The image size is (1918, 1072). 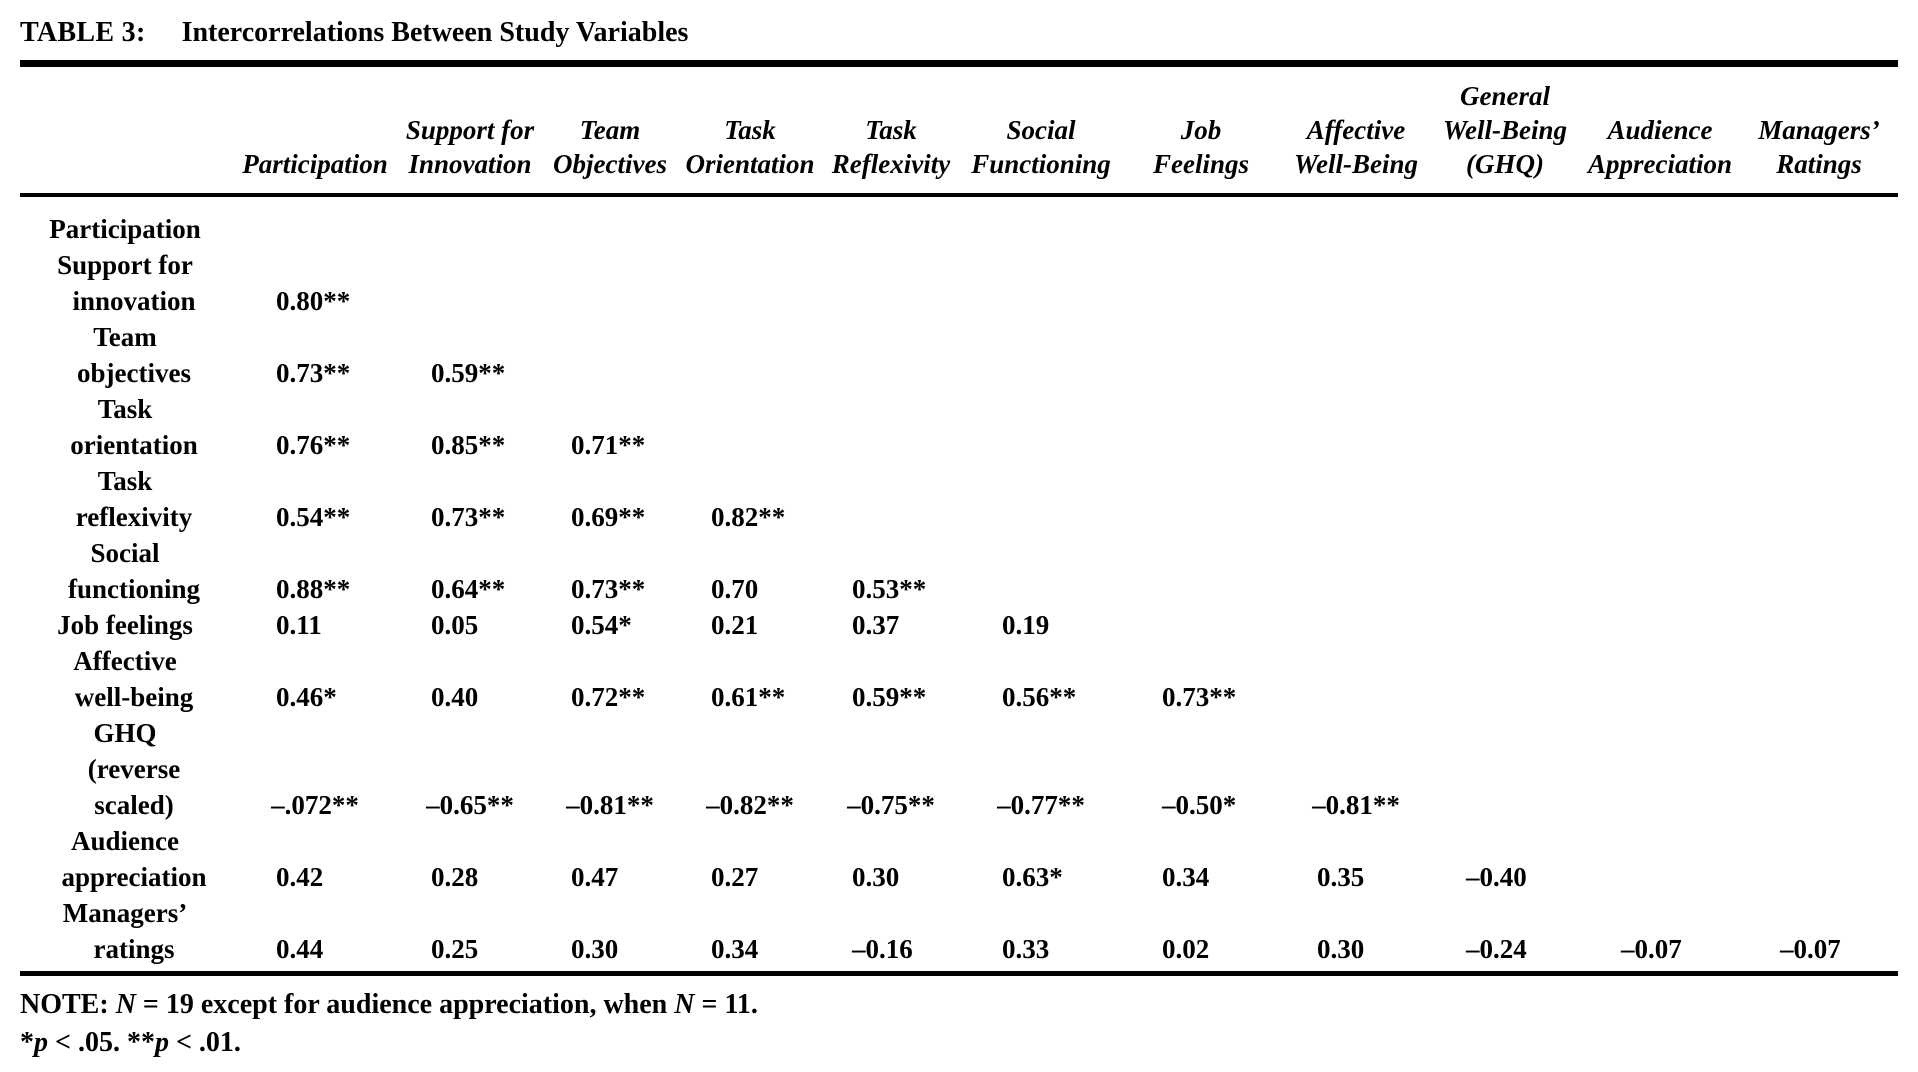 What do you see at coordinates (959, 355) in the screenshot?
I see `table-row: Team objectives 0.73** 0.59**` at bounding box center [959, 355].